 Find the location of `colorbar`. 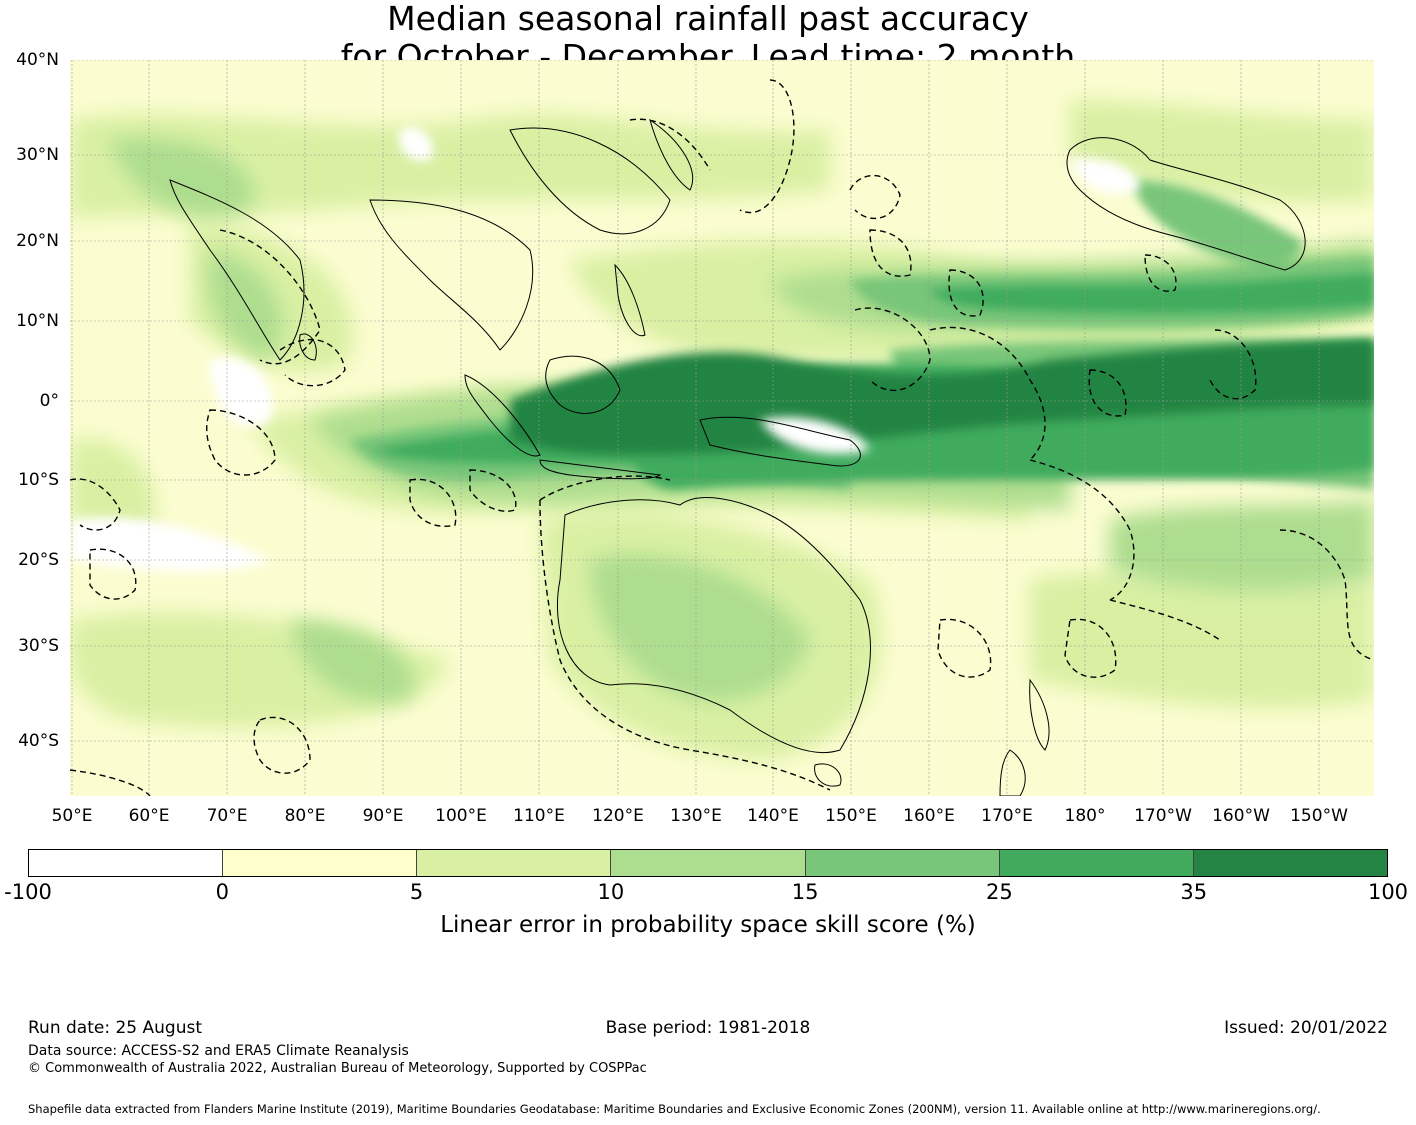

colorbar is located at coordinates (708, 863).